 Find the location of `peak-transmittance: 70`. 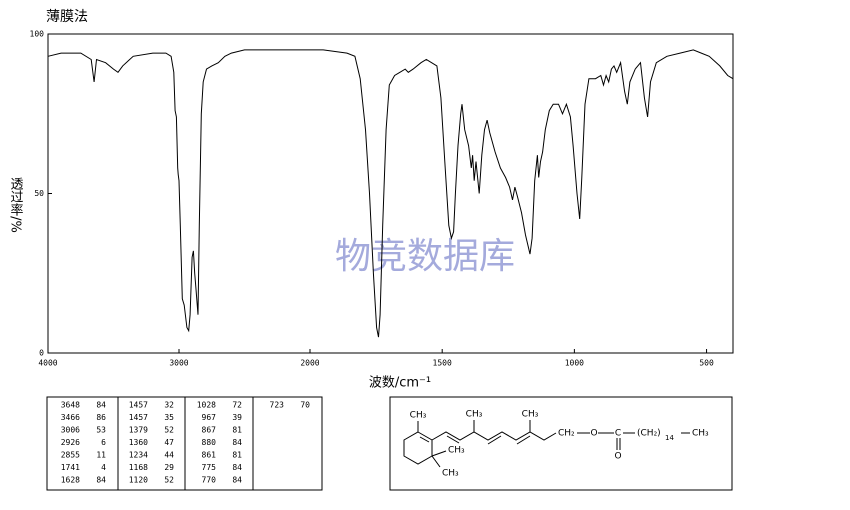

peak-transmittance: 70 is located at coordinates (305, 405).